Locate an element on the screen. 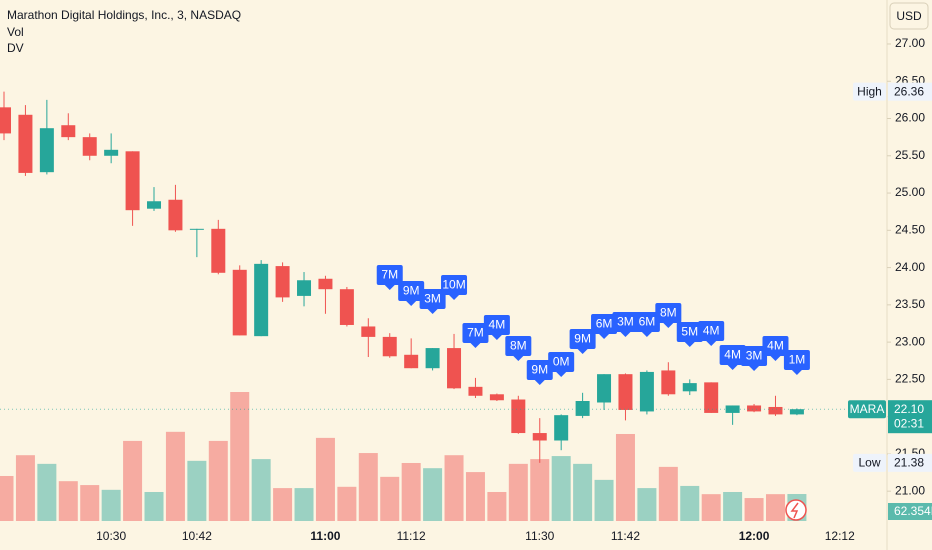  y-tick-label: 22.50 is located at coordinates (910, 379).